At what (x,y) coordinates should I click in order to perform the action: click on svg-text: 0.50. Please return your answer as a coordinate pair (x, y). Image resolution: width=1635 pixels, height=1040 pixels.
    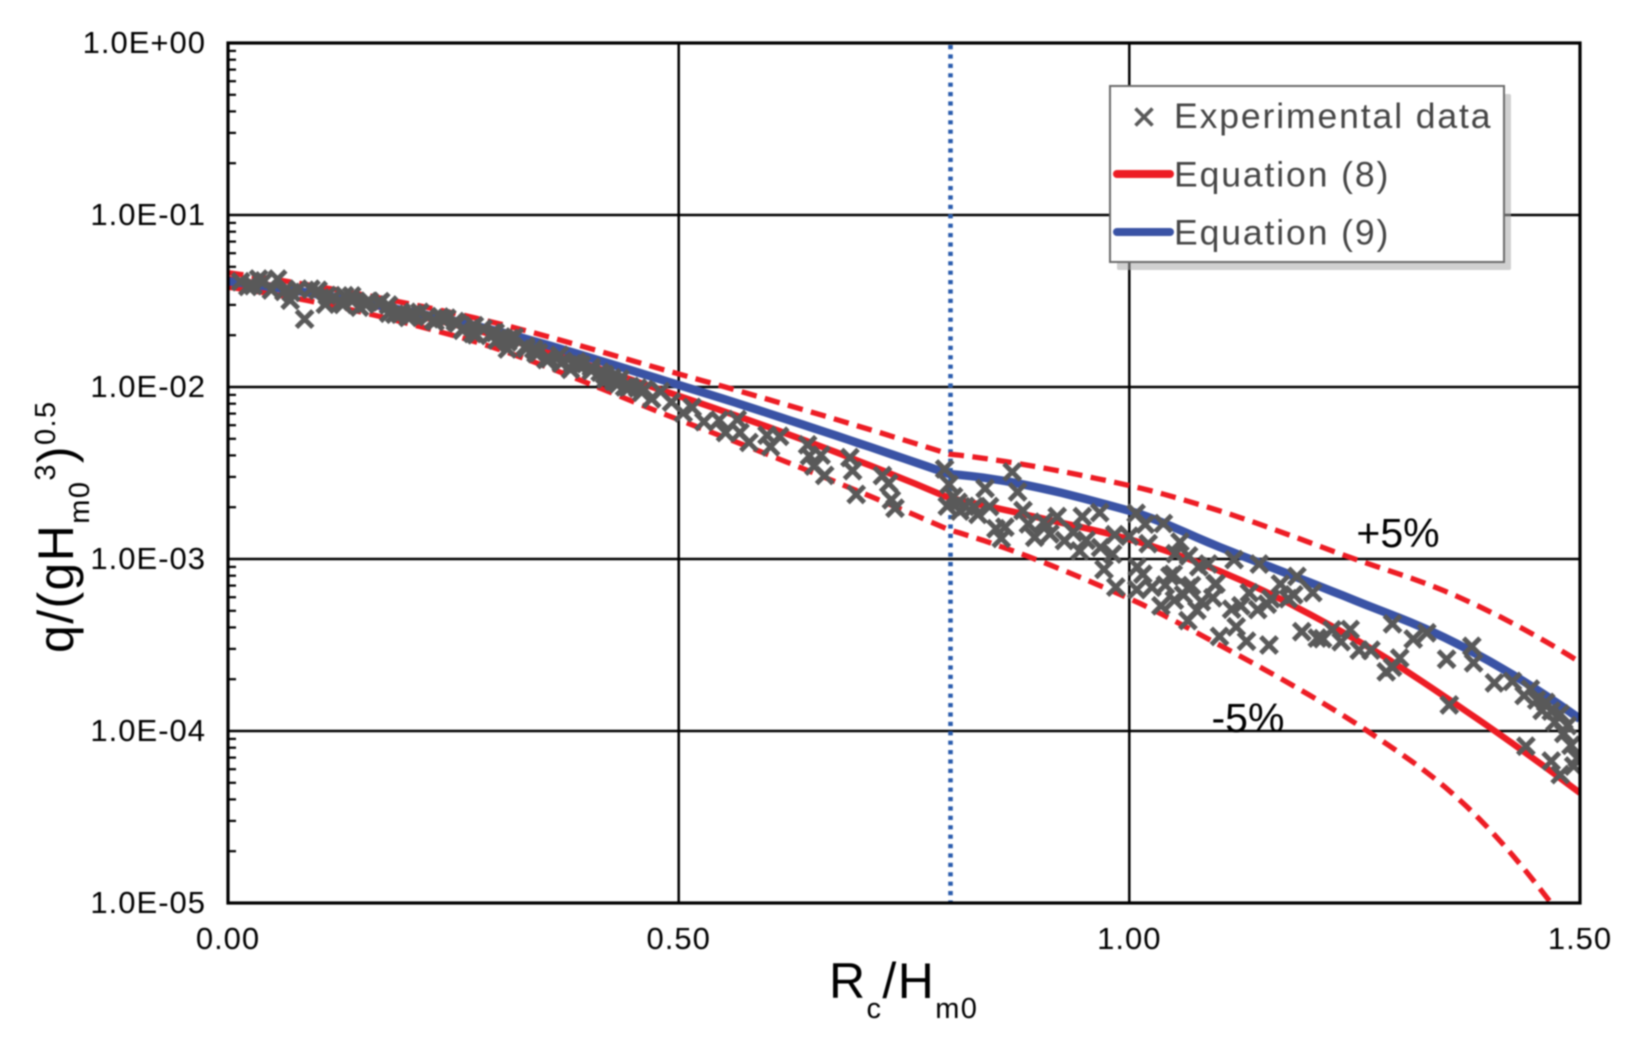
    Looking at the image, I should click on (679, 938).